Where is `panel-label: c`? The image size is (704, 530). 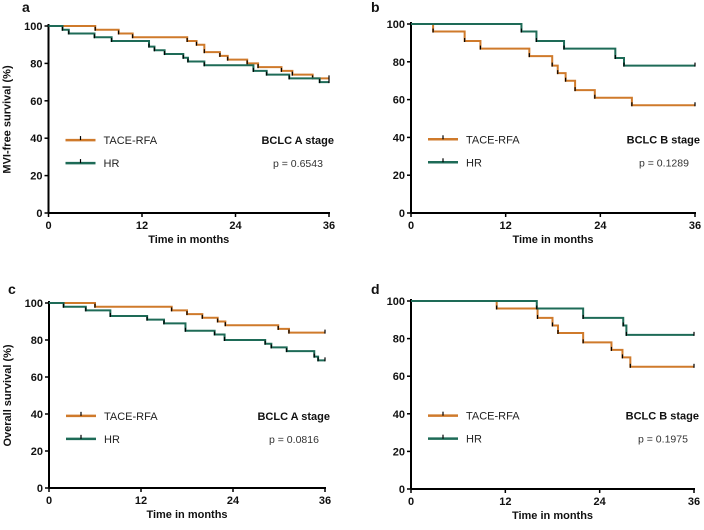 panel-label: c is located at coordinates (12, 289).